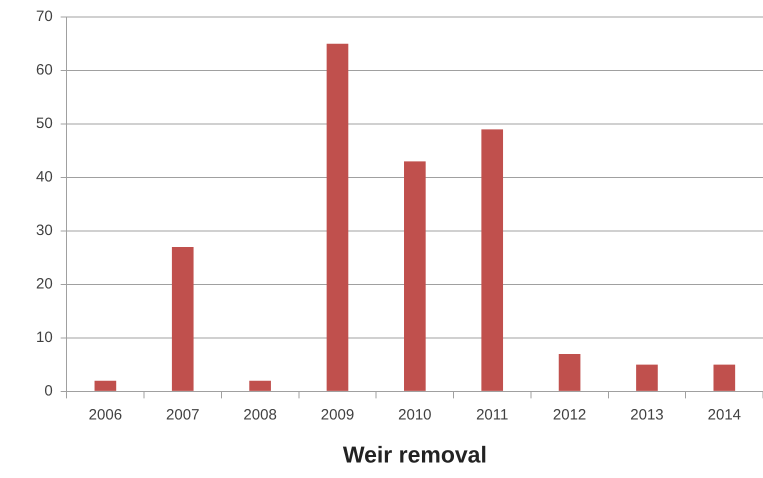 Image resolution: width=763 pixels, height=478 pixels. I want to click on y-tick-label: 20, so click(44, 284).